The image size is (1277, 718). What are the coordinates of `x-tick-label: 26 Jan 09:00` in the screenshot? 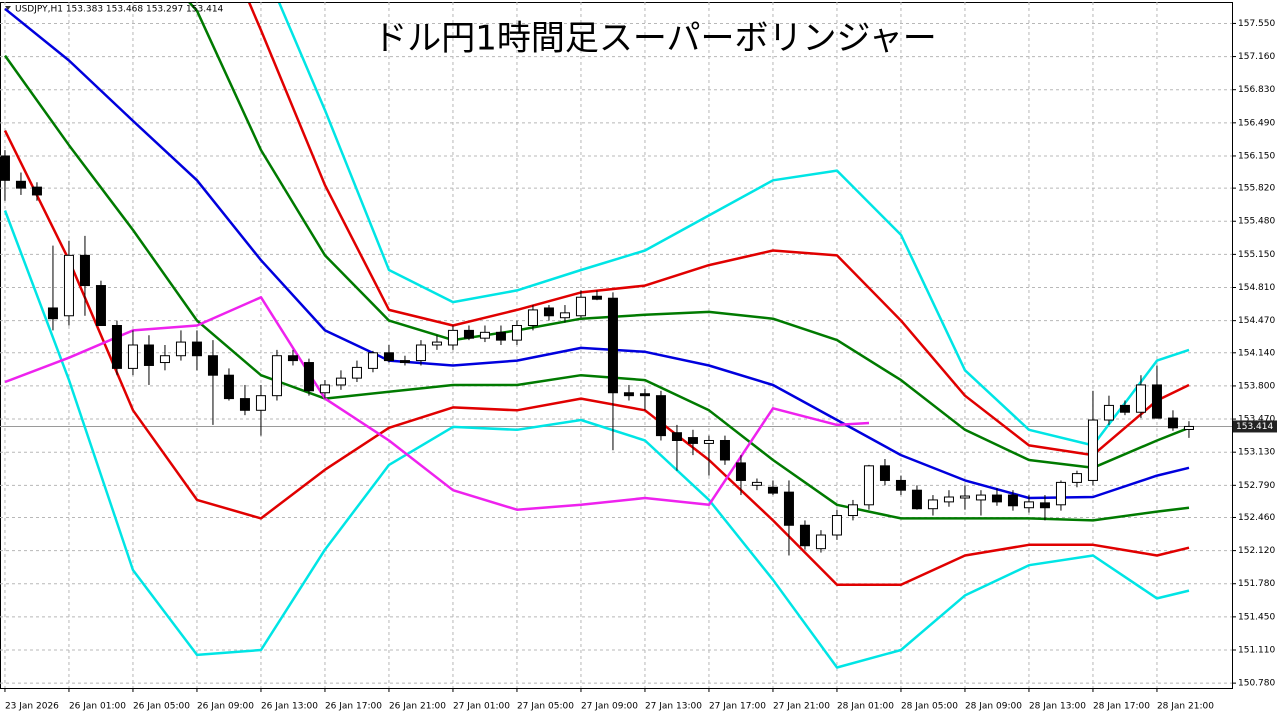 It's located at (225, 707).